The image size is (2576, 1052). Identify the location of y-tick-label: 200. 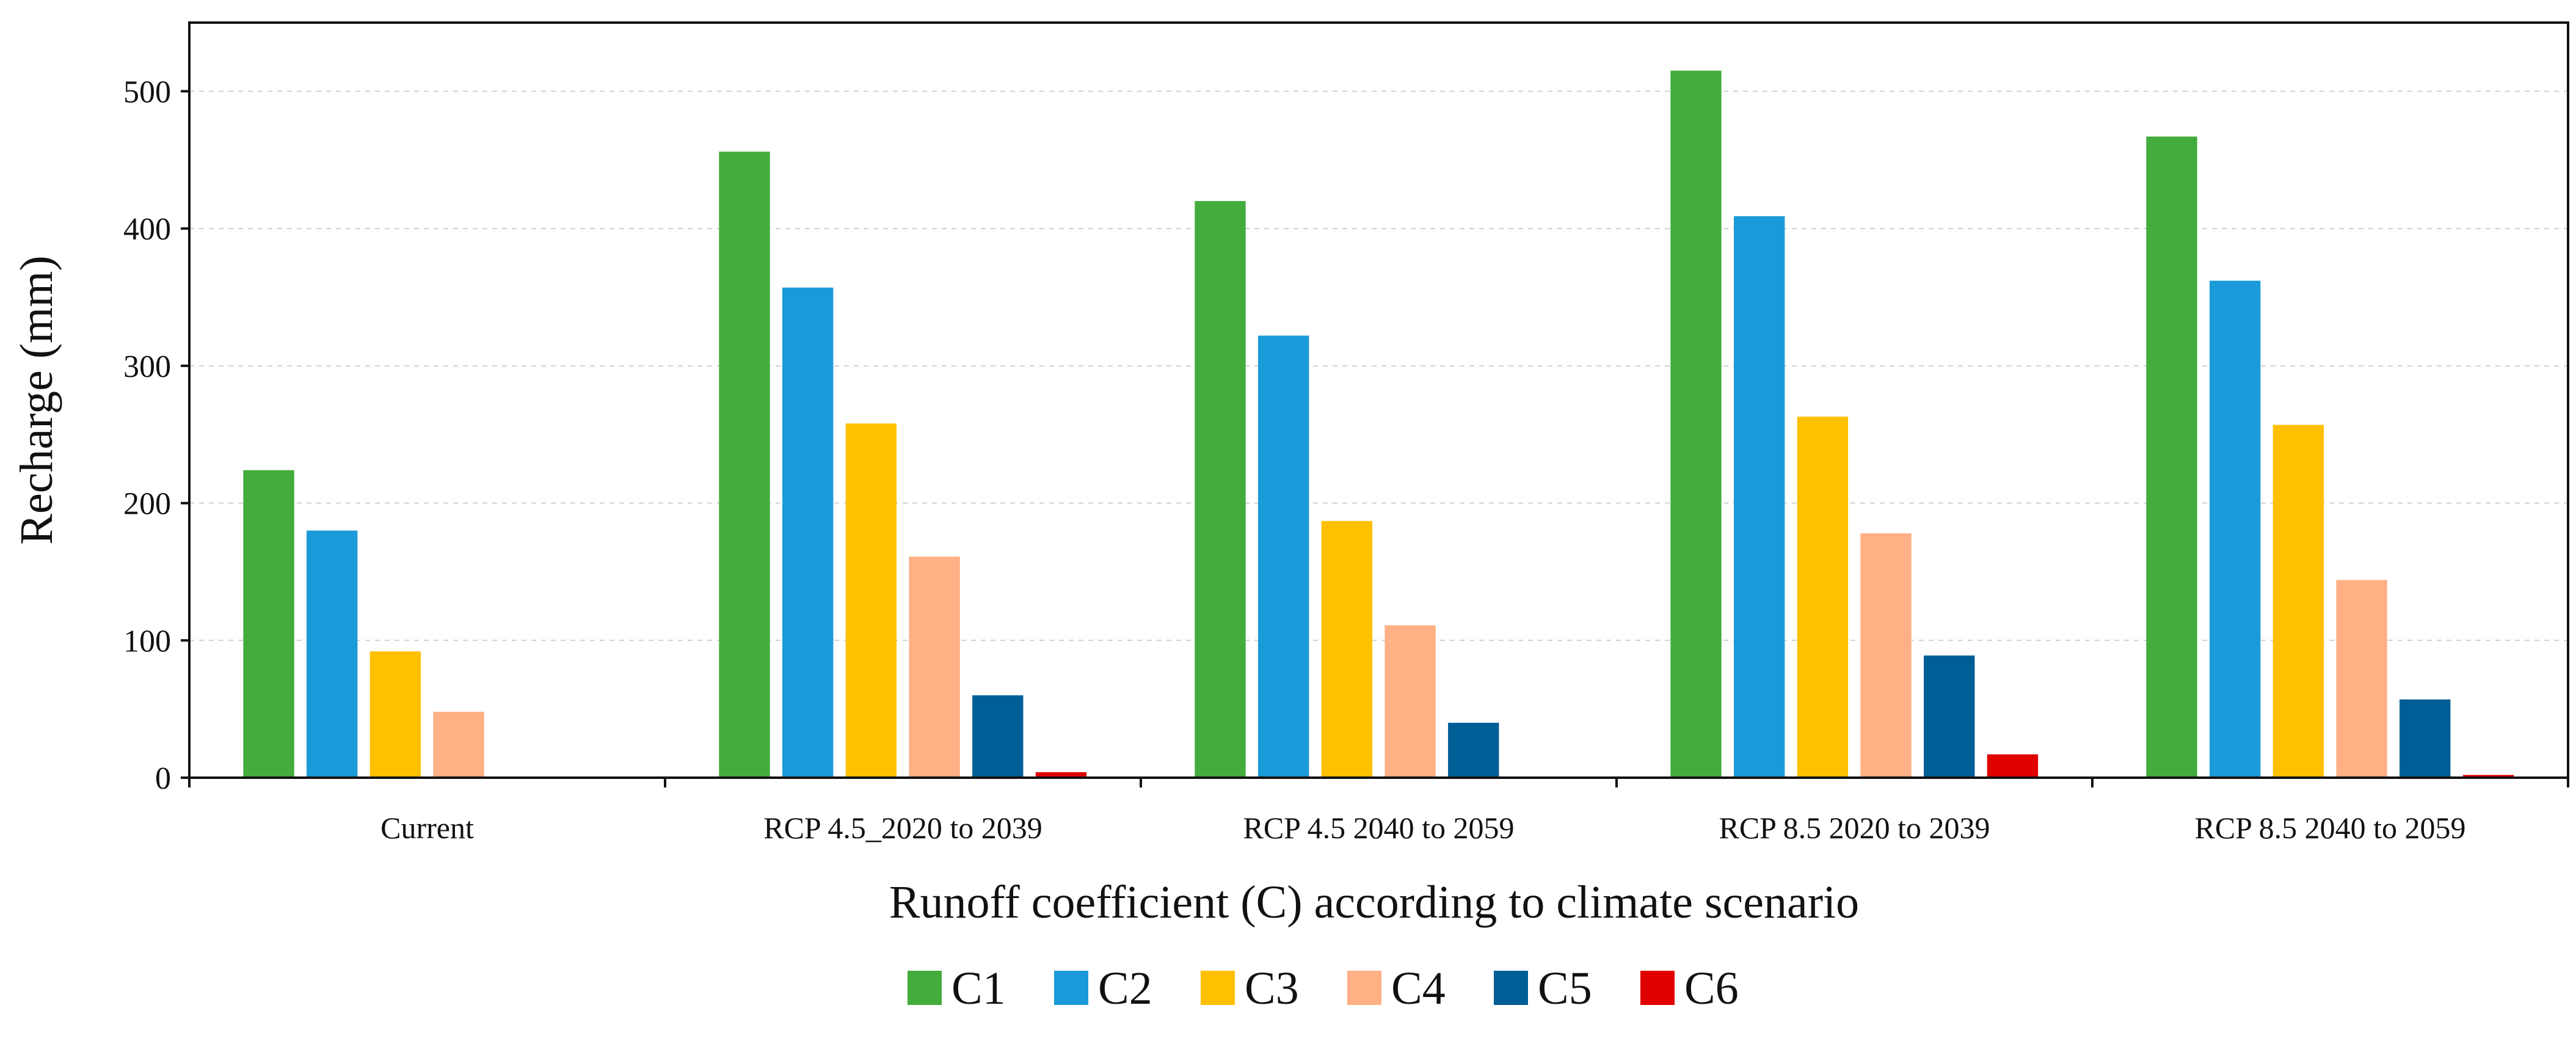
(147, 504).